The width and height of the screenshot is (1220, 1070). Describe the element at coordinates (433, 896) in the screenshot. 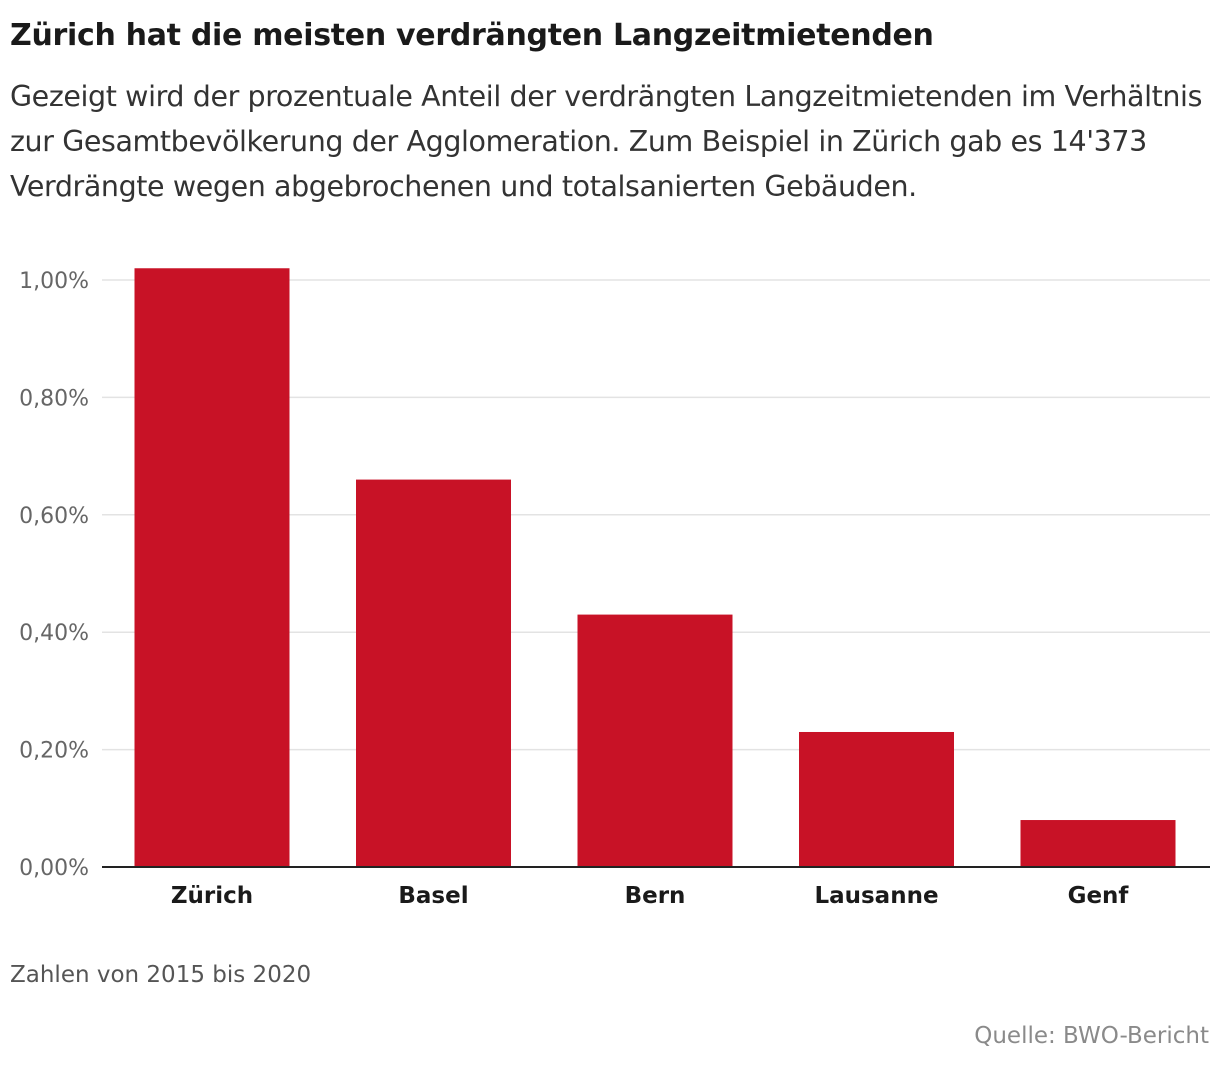

I see `x-category-label: Basel` at that location.